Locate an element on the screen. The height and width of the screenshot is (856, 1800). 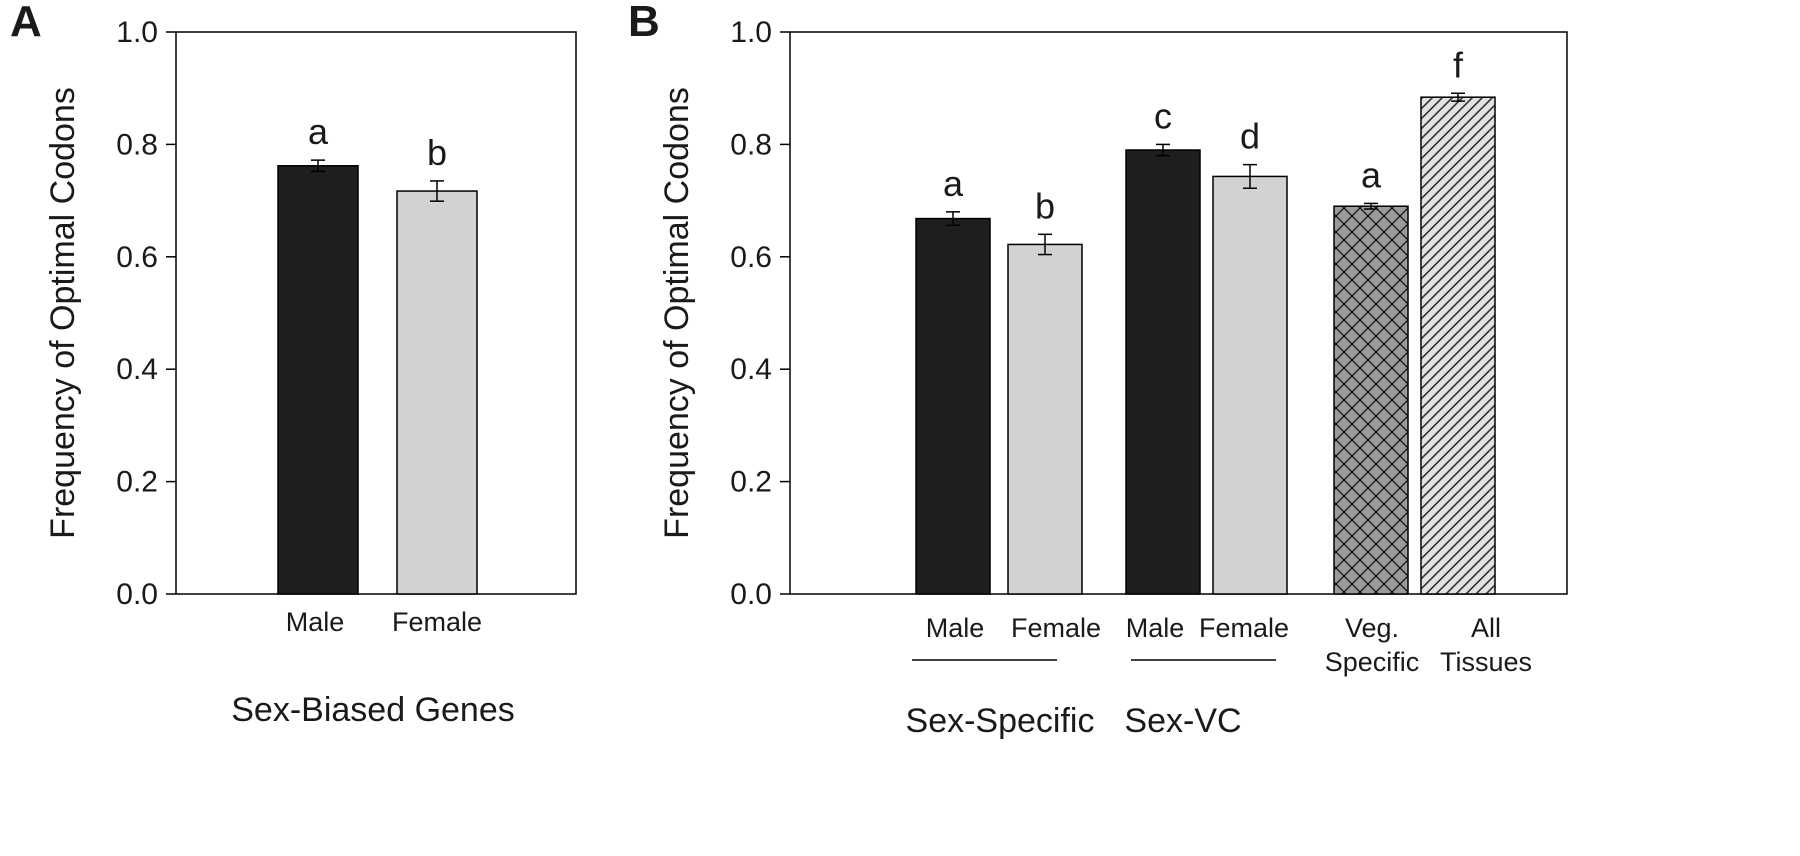
panel-a-y-tick-label: 1.0 is located at coordinates (137, 32).